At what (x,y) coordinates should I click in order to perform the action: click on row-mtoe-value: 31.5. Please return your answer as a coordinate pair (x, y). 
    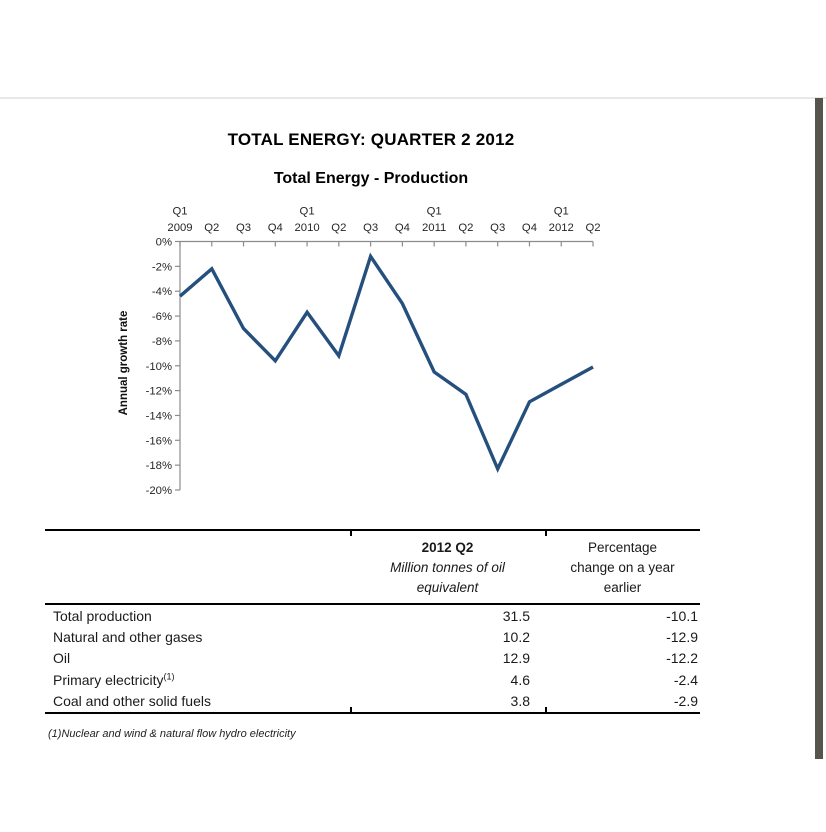
    Looking at the image, I should click on (516, 615).